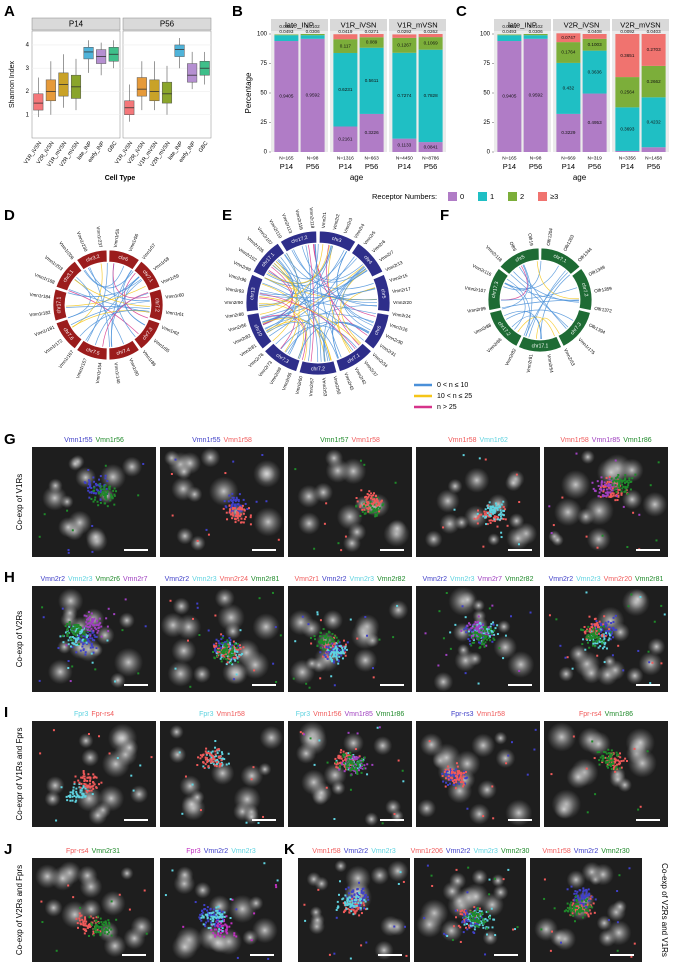  I want to click on legend-title: Receptor Numbers:, so click(404, 196).